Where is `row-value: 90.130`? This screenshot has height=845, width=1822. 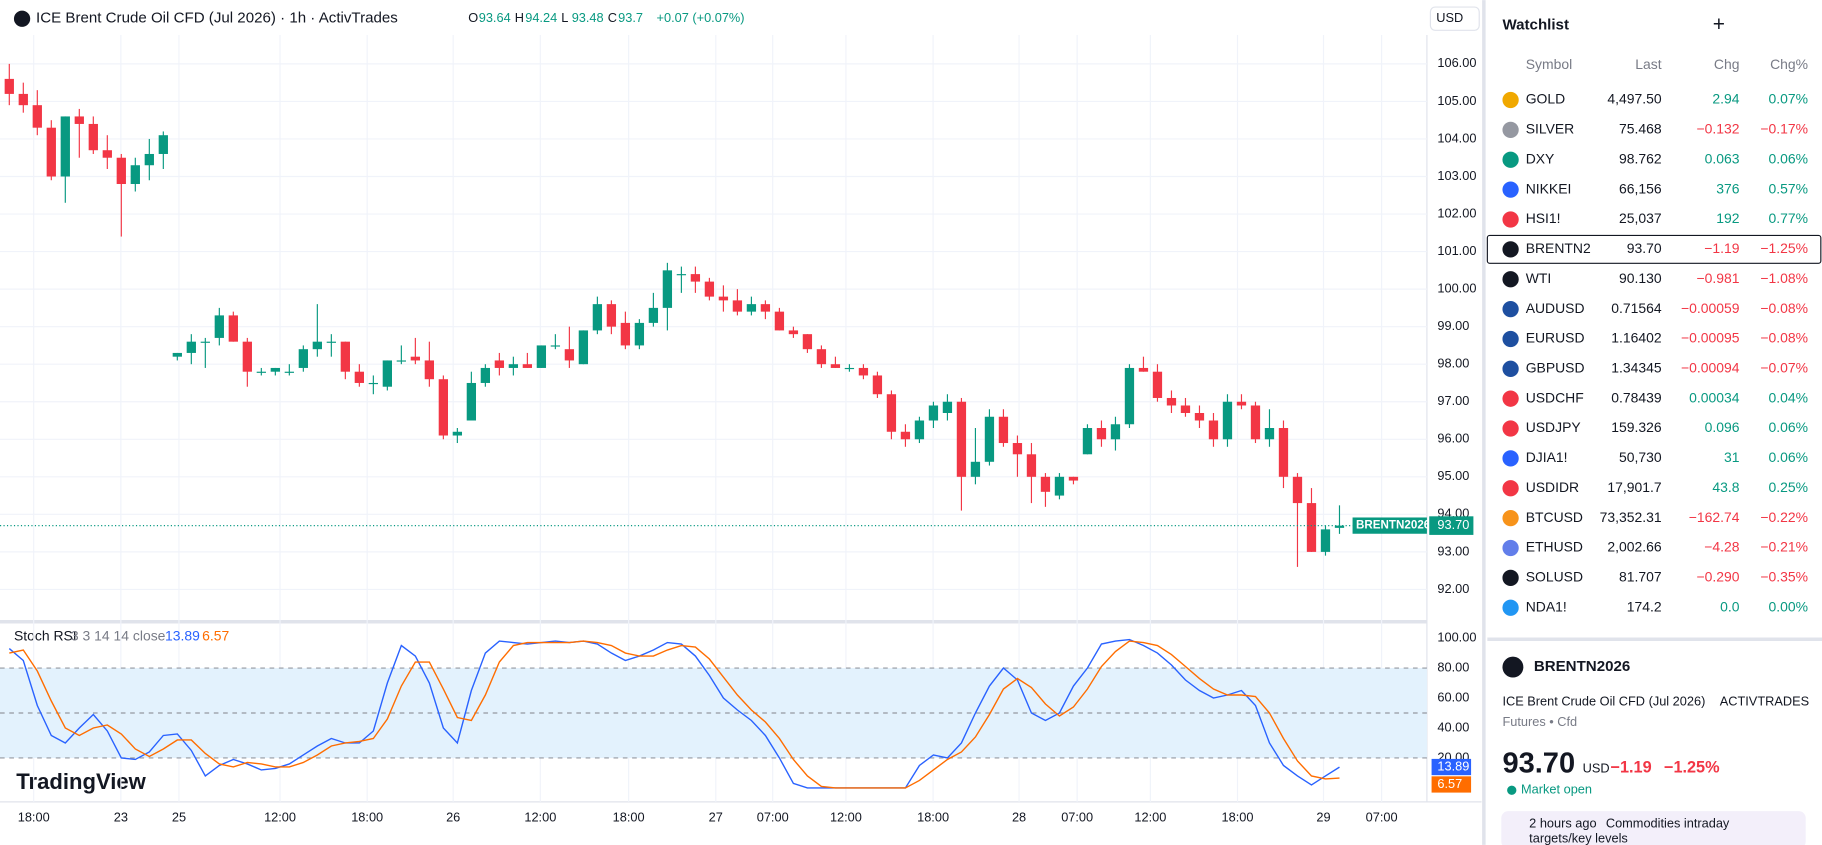
row-value: 90.130 is located at coordinates (1640, 278).